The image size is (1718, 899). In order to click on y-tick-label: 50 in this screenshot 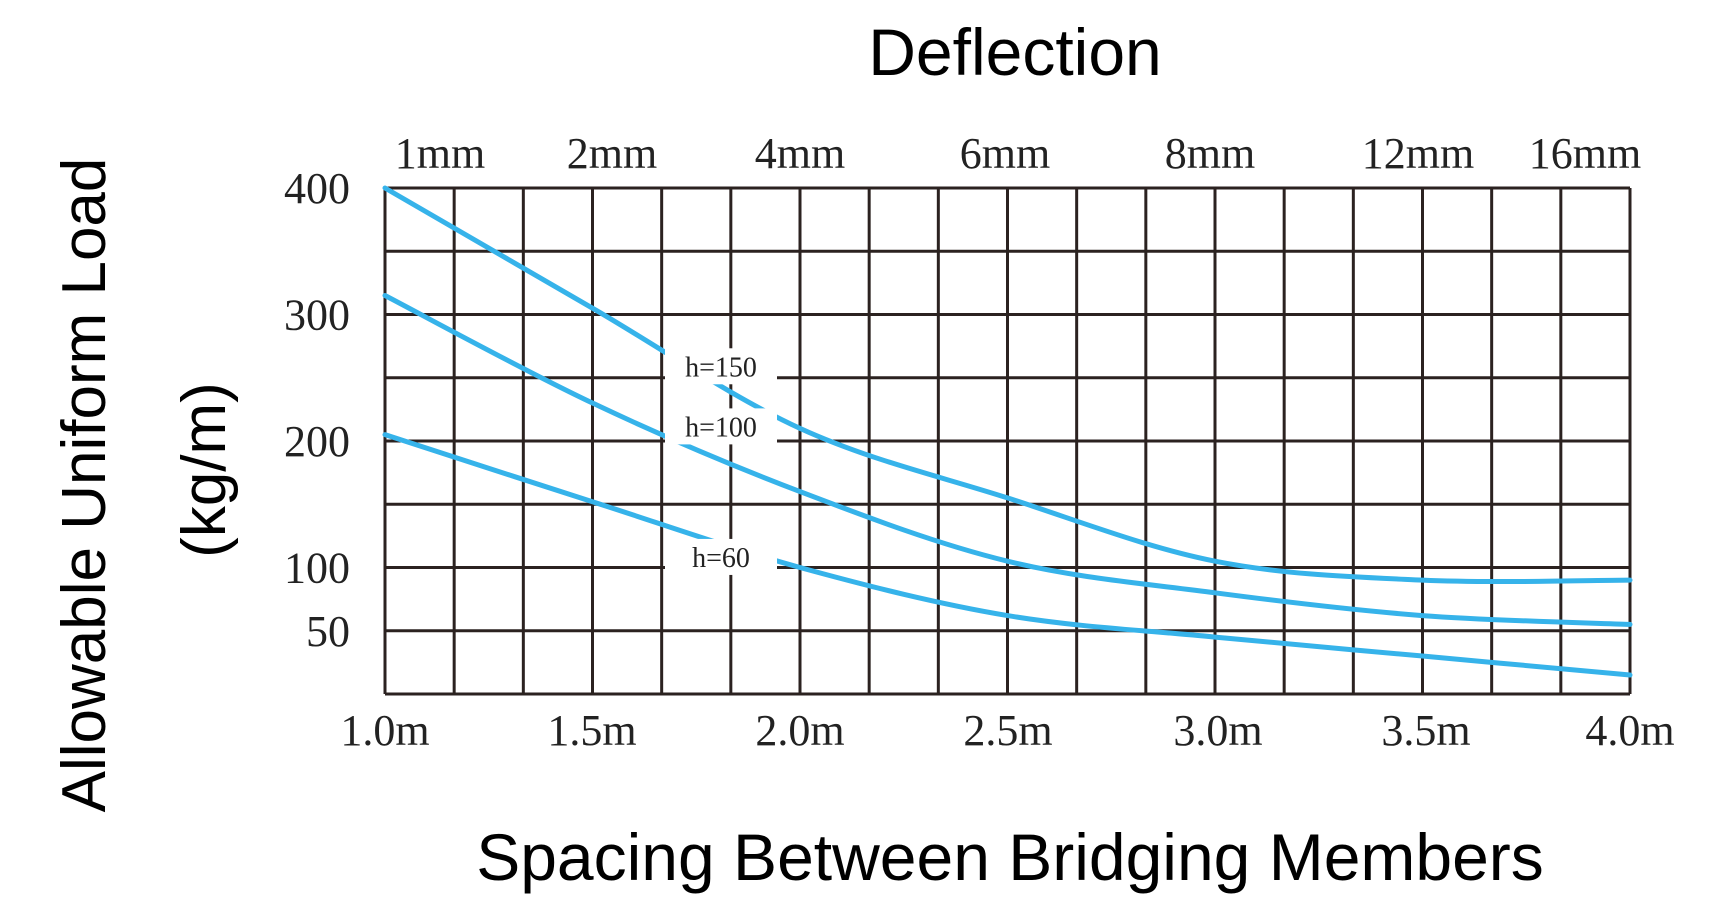, I will do `click(328, 631)`.